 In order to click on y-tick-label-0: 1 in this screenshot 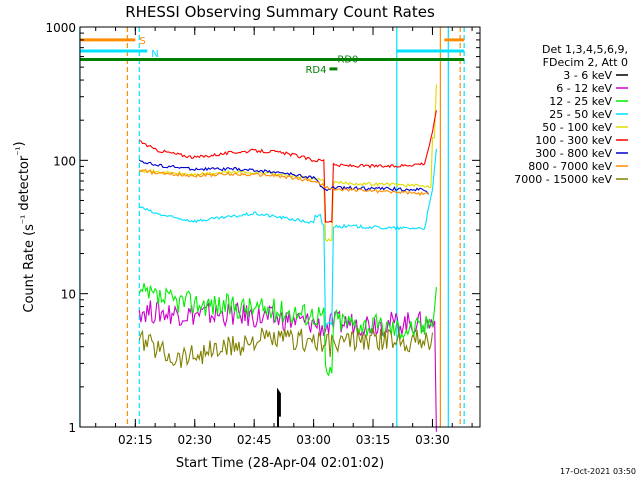, I will do `click(72, 428)`.